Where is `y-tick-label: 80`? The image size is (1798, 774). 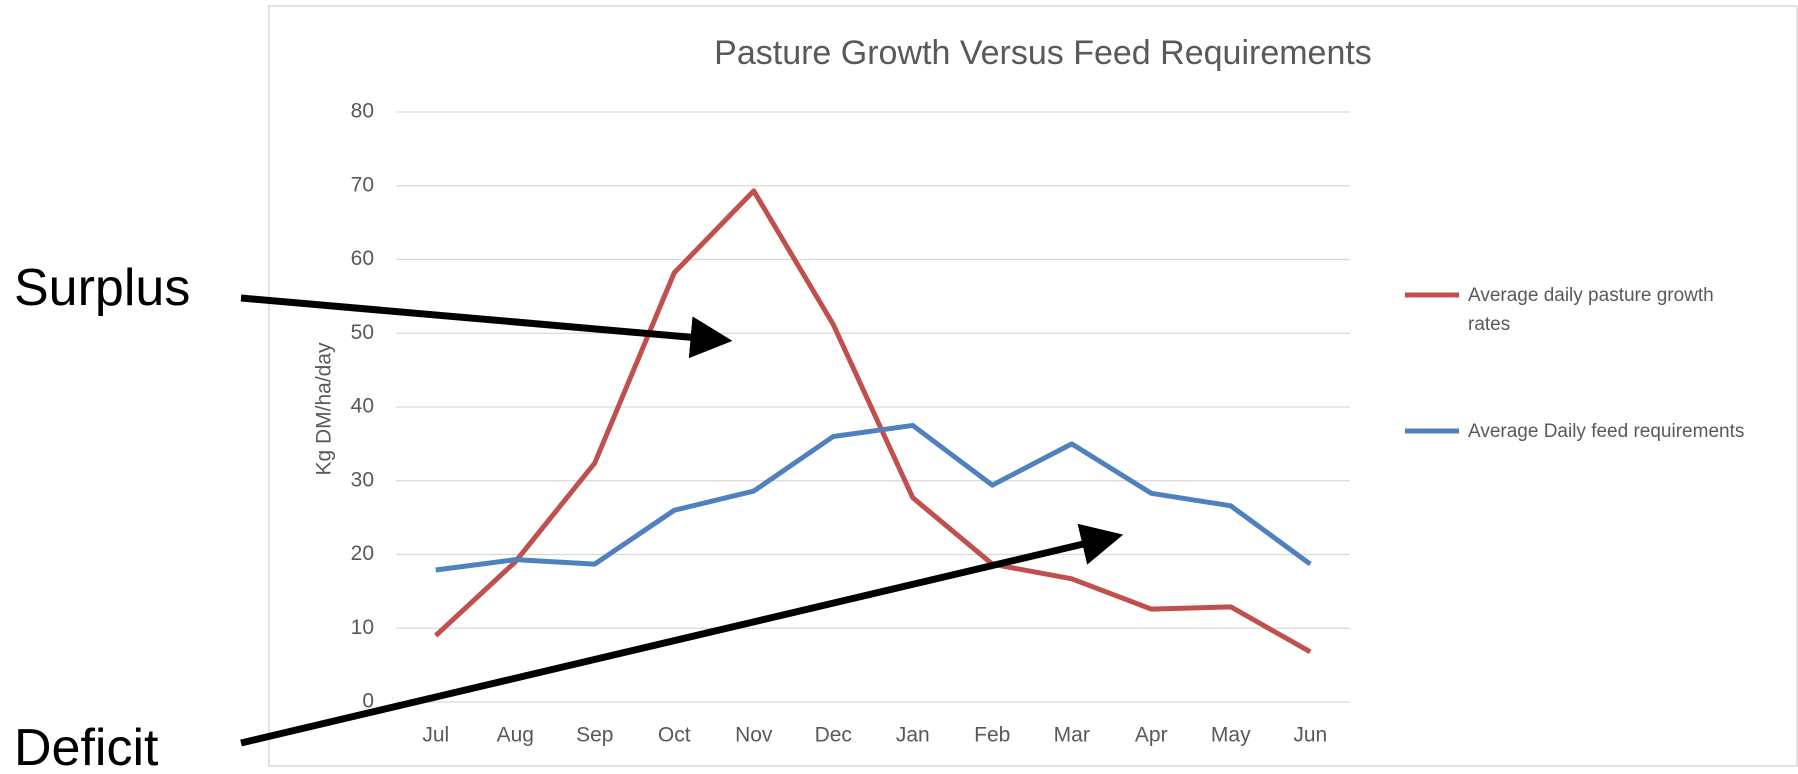
y-tick-label: 80 is located at coordinates (362, 111).